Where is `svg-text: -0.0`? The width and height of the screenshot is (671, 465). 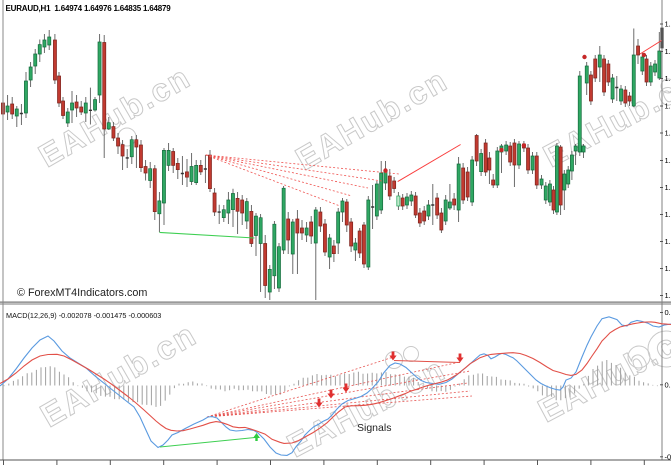 svg-text: -0.0 is located at coordinates (668, 456).